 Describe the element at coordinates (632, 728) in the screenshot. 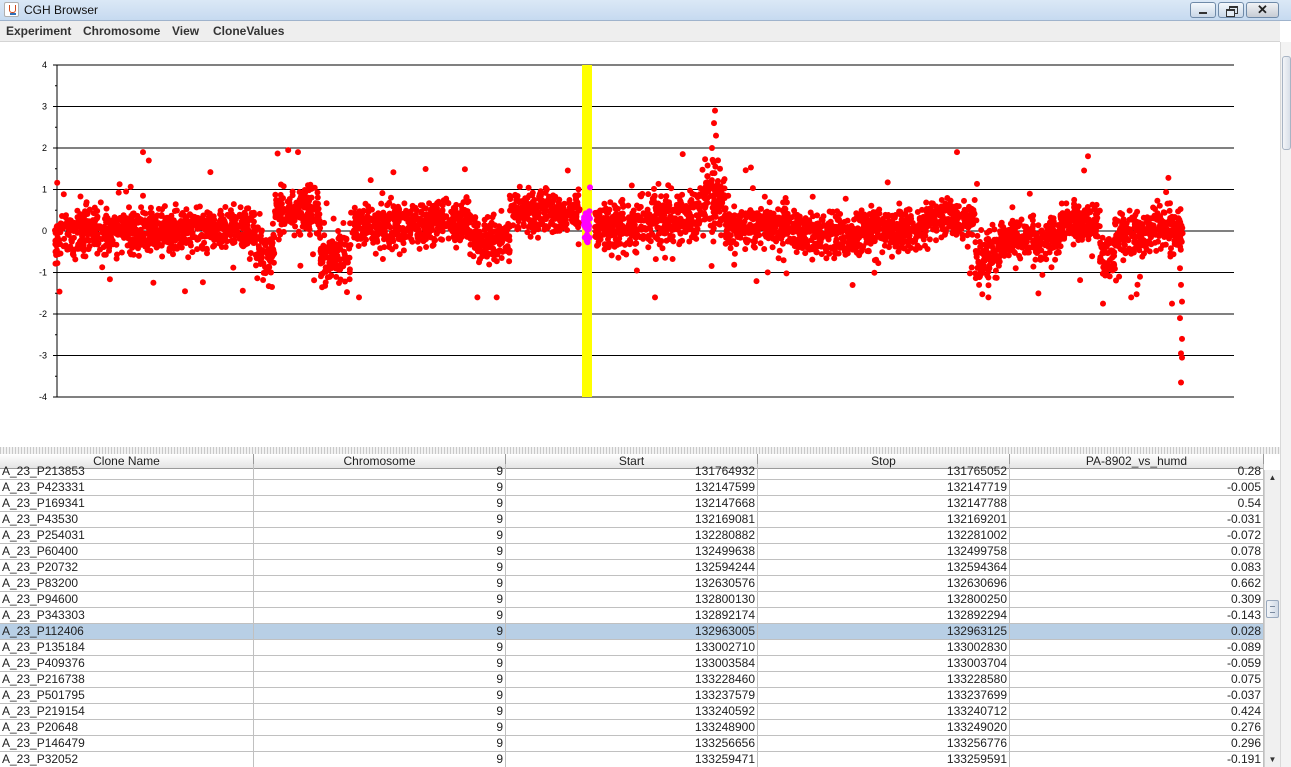

I see `table-row: A_23_P20648 9 133248900 133249020 0.276` at that location.